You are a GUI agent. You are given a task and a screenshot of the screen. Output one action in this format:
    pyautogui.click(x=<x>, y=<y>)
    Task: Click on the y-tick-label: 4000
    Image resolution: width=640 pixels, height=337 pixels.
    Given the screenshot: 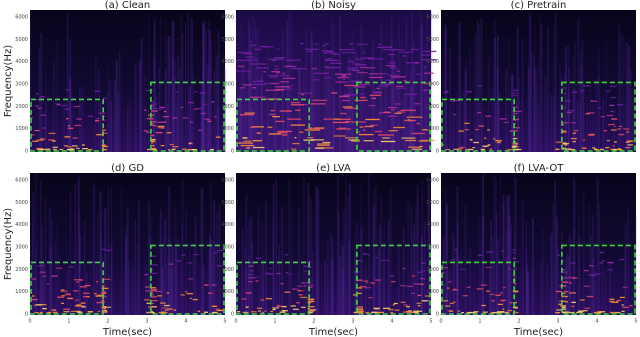 What is the action you would take?
    pyautogui.click(x=432, y=62)
    